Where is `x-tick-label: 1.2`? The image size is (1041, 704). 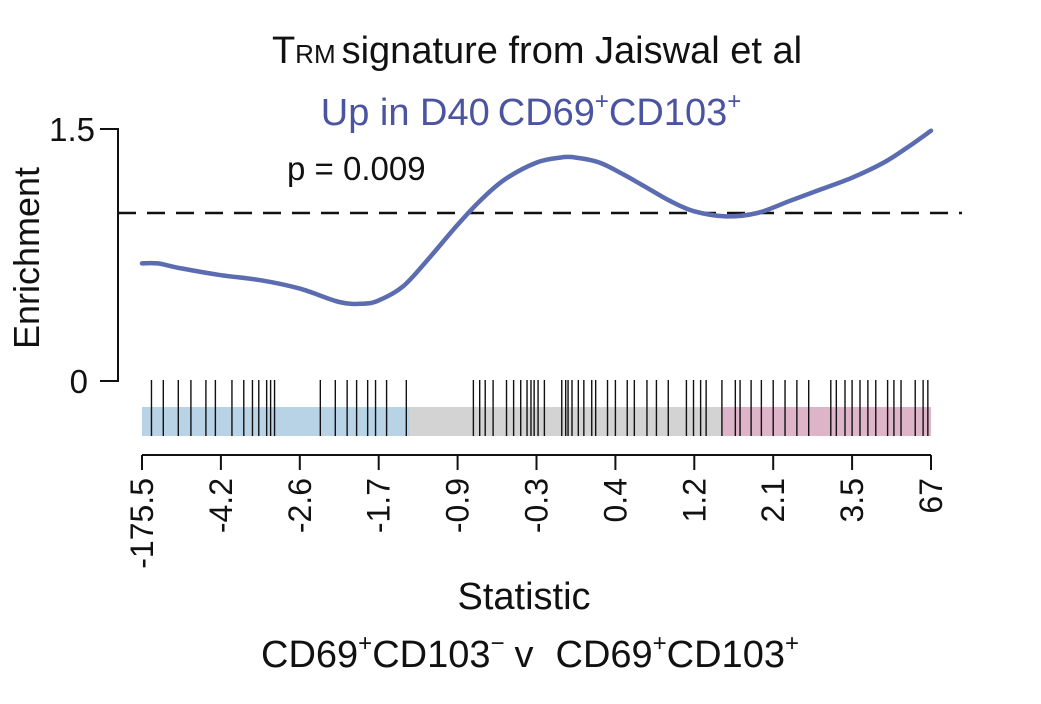
x-tick-label: 1.2 is located at coordinates (694, 500).